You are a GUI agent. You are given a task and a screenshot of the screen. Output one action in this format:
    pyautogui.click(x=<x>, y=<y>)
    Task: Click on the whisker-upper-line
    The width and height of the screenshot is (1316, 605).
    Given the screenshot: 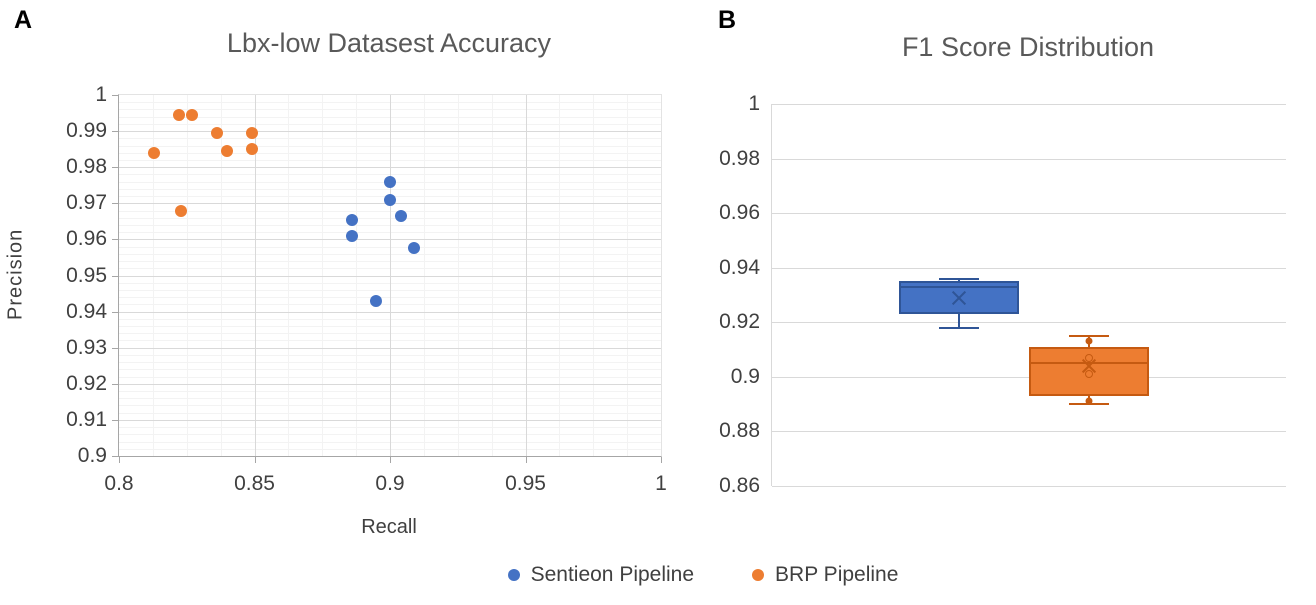 What is the action you would take?
    pyautogui.click(x=959, y=280)
    